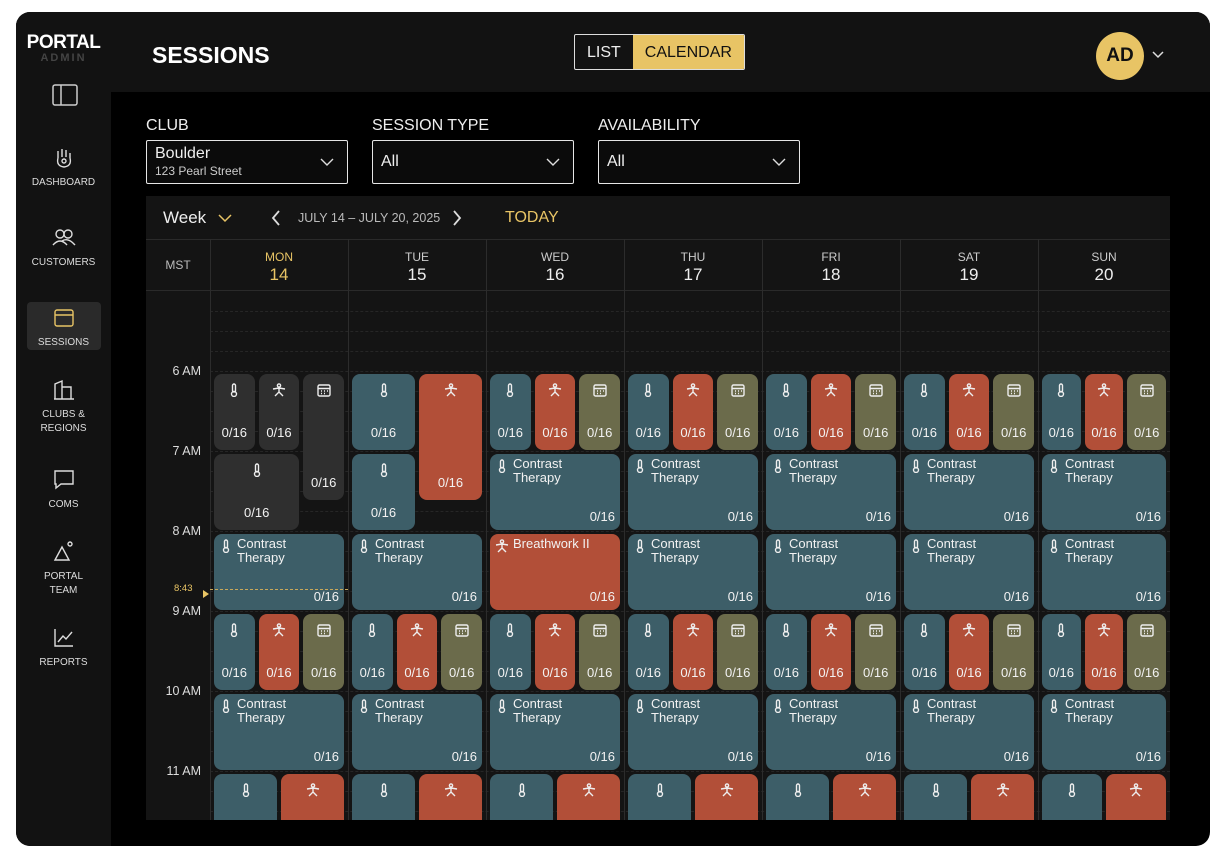  Describe the element at coordinates (63, 168) in the screenshot. I see `nav-item: DASHBOARD` at that location.